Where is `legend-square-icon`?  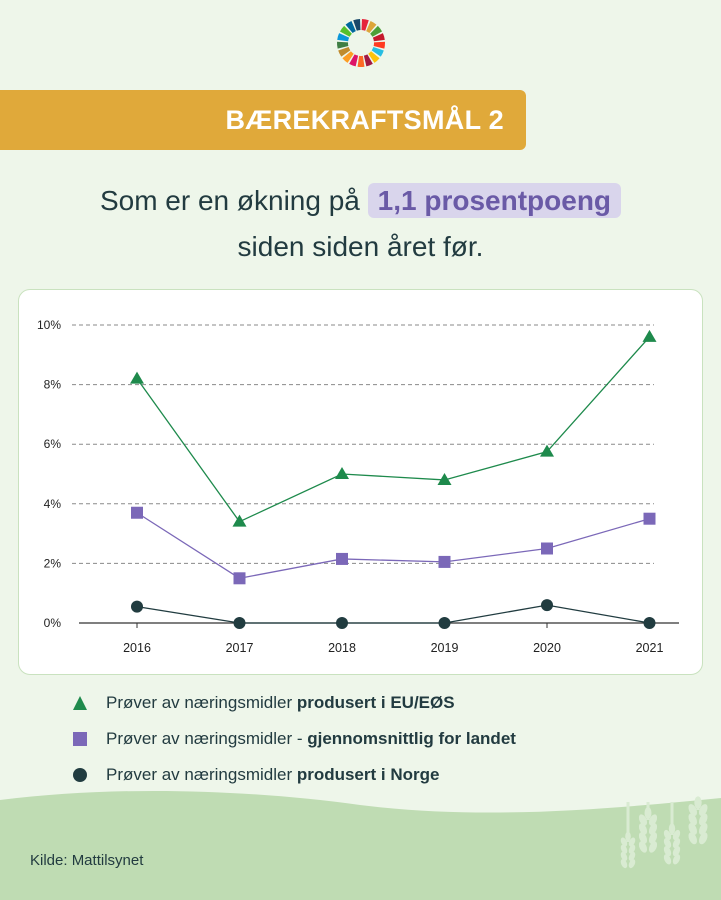
legend-square-icon is located at coordinates (80, 739).